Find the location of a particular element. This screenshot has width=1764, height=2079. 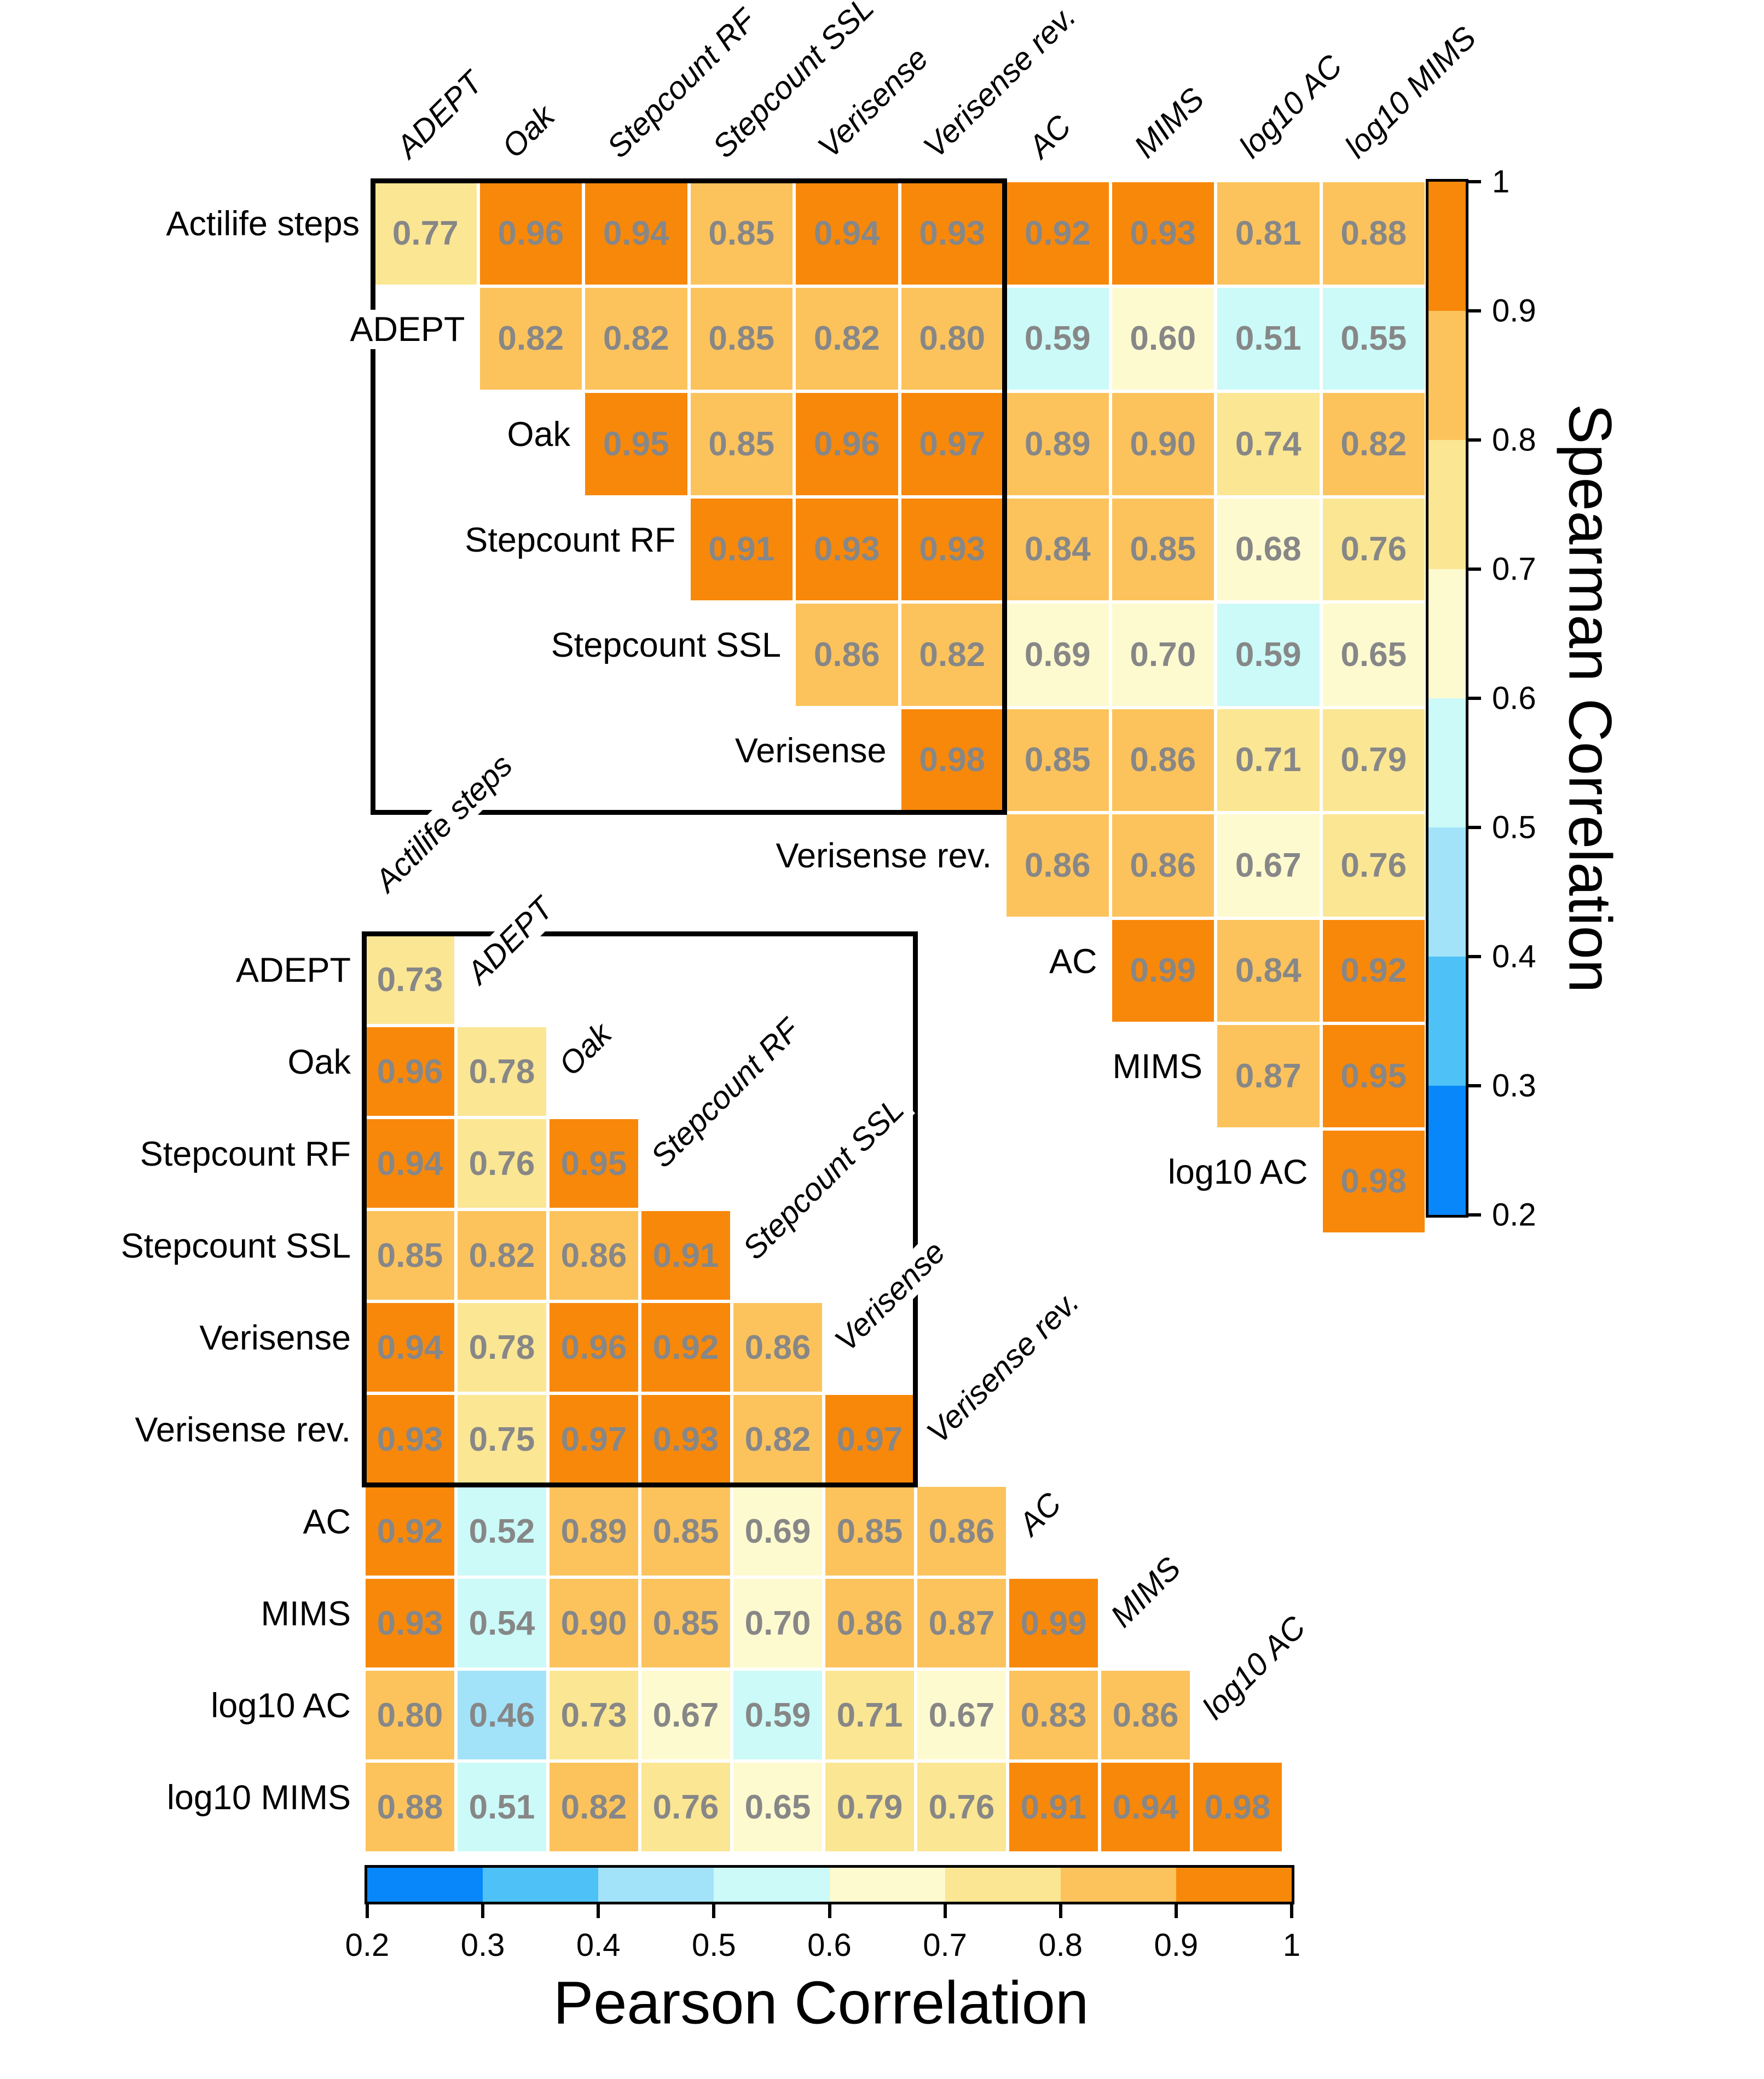

heatmap-cell-pearson-2-1: 0.76 is located at coordinates (502, 1163).